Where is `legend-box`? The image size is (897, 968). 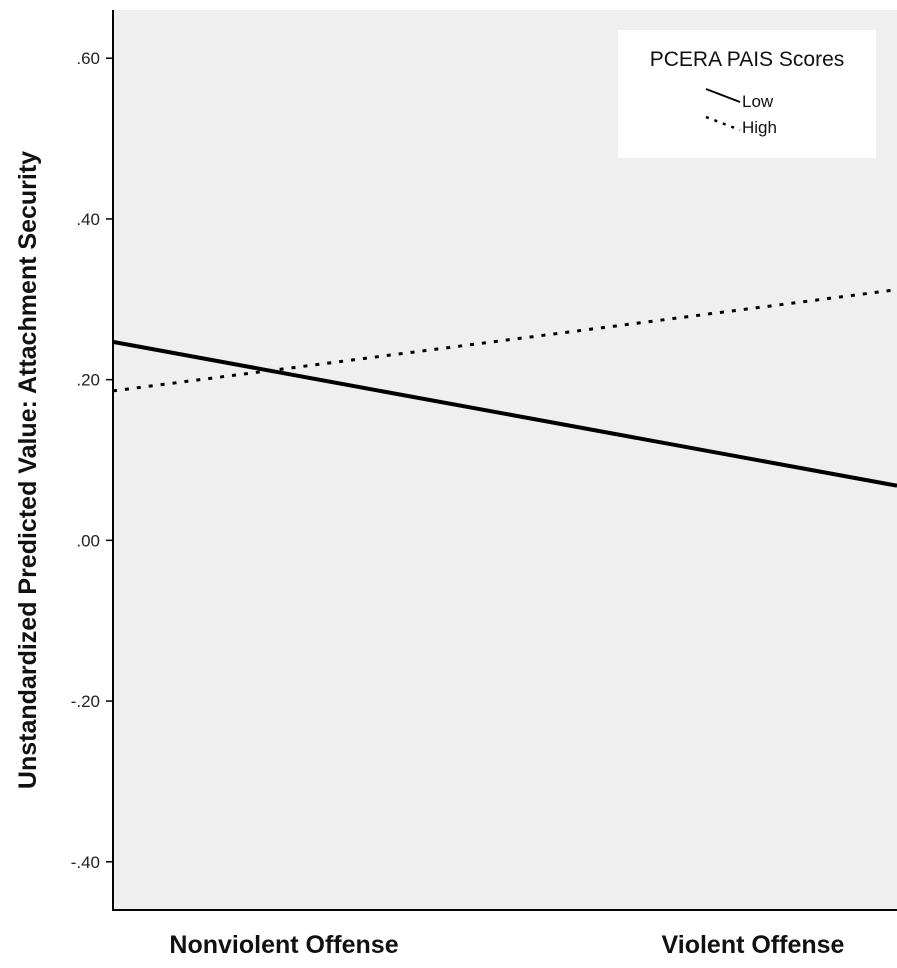
legend-box is located at coordinates (747, 94).